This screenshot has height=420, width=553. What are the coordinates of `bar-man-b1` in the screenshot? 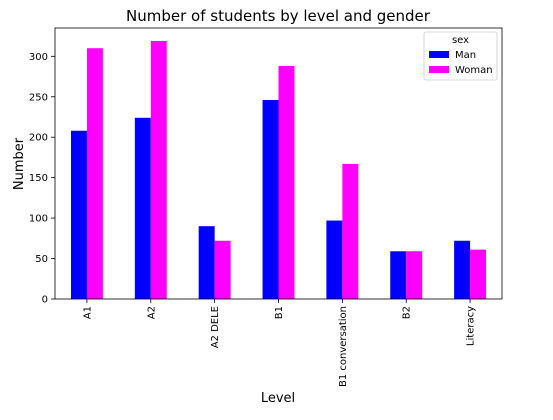 It's located at (270, 199).